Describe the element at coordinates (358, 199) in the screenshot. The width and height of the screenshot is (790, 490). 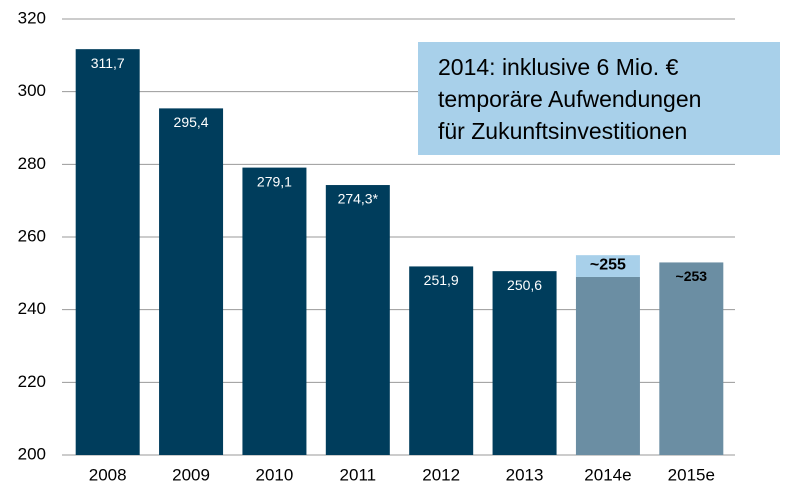
I see `data-label: 274,3*` at that location.